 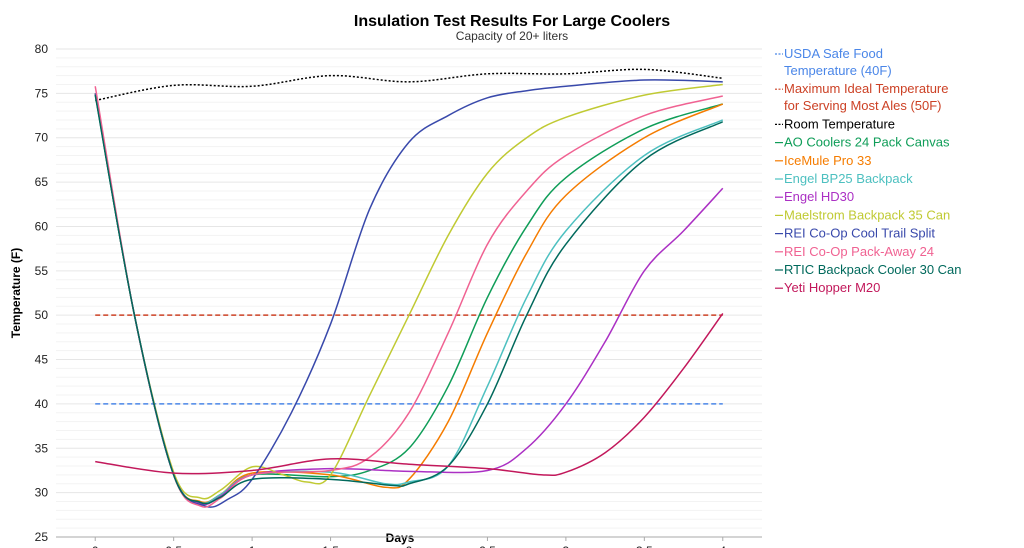 I want to click on legend-label: AO Coolers 24 Pack Canvas, so click(x=867, y=142).